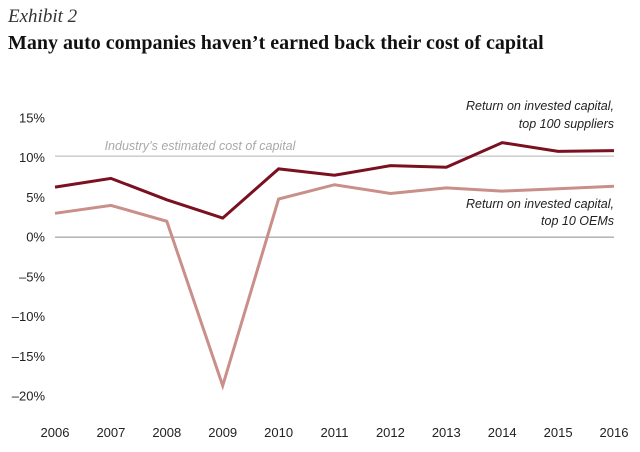 The image size is (640, 452). I want to click on exhibit-label: Exhibit 2, so click(43, 16).